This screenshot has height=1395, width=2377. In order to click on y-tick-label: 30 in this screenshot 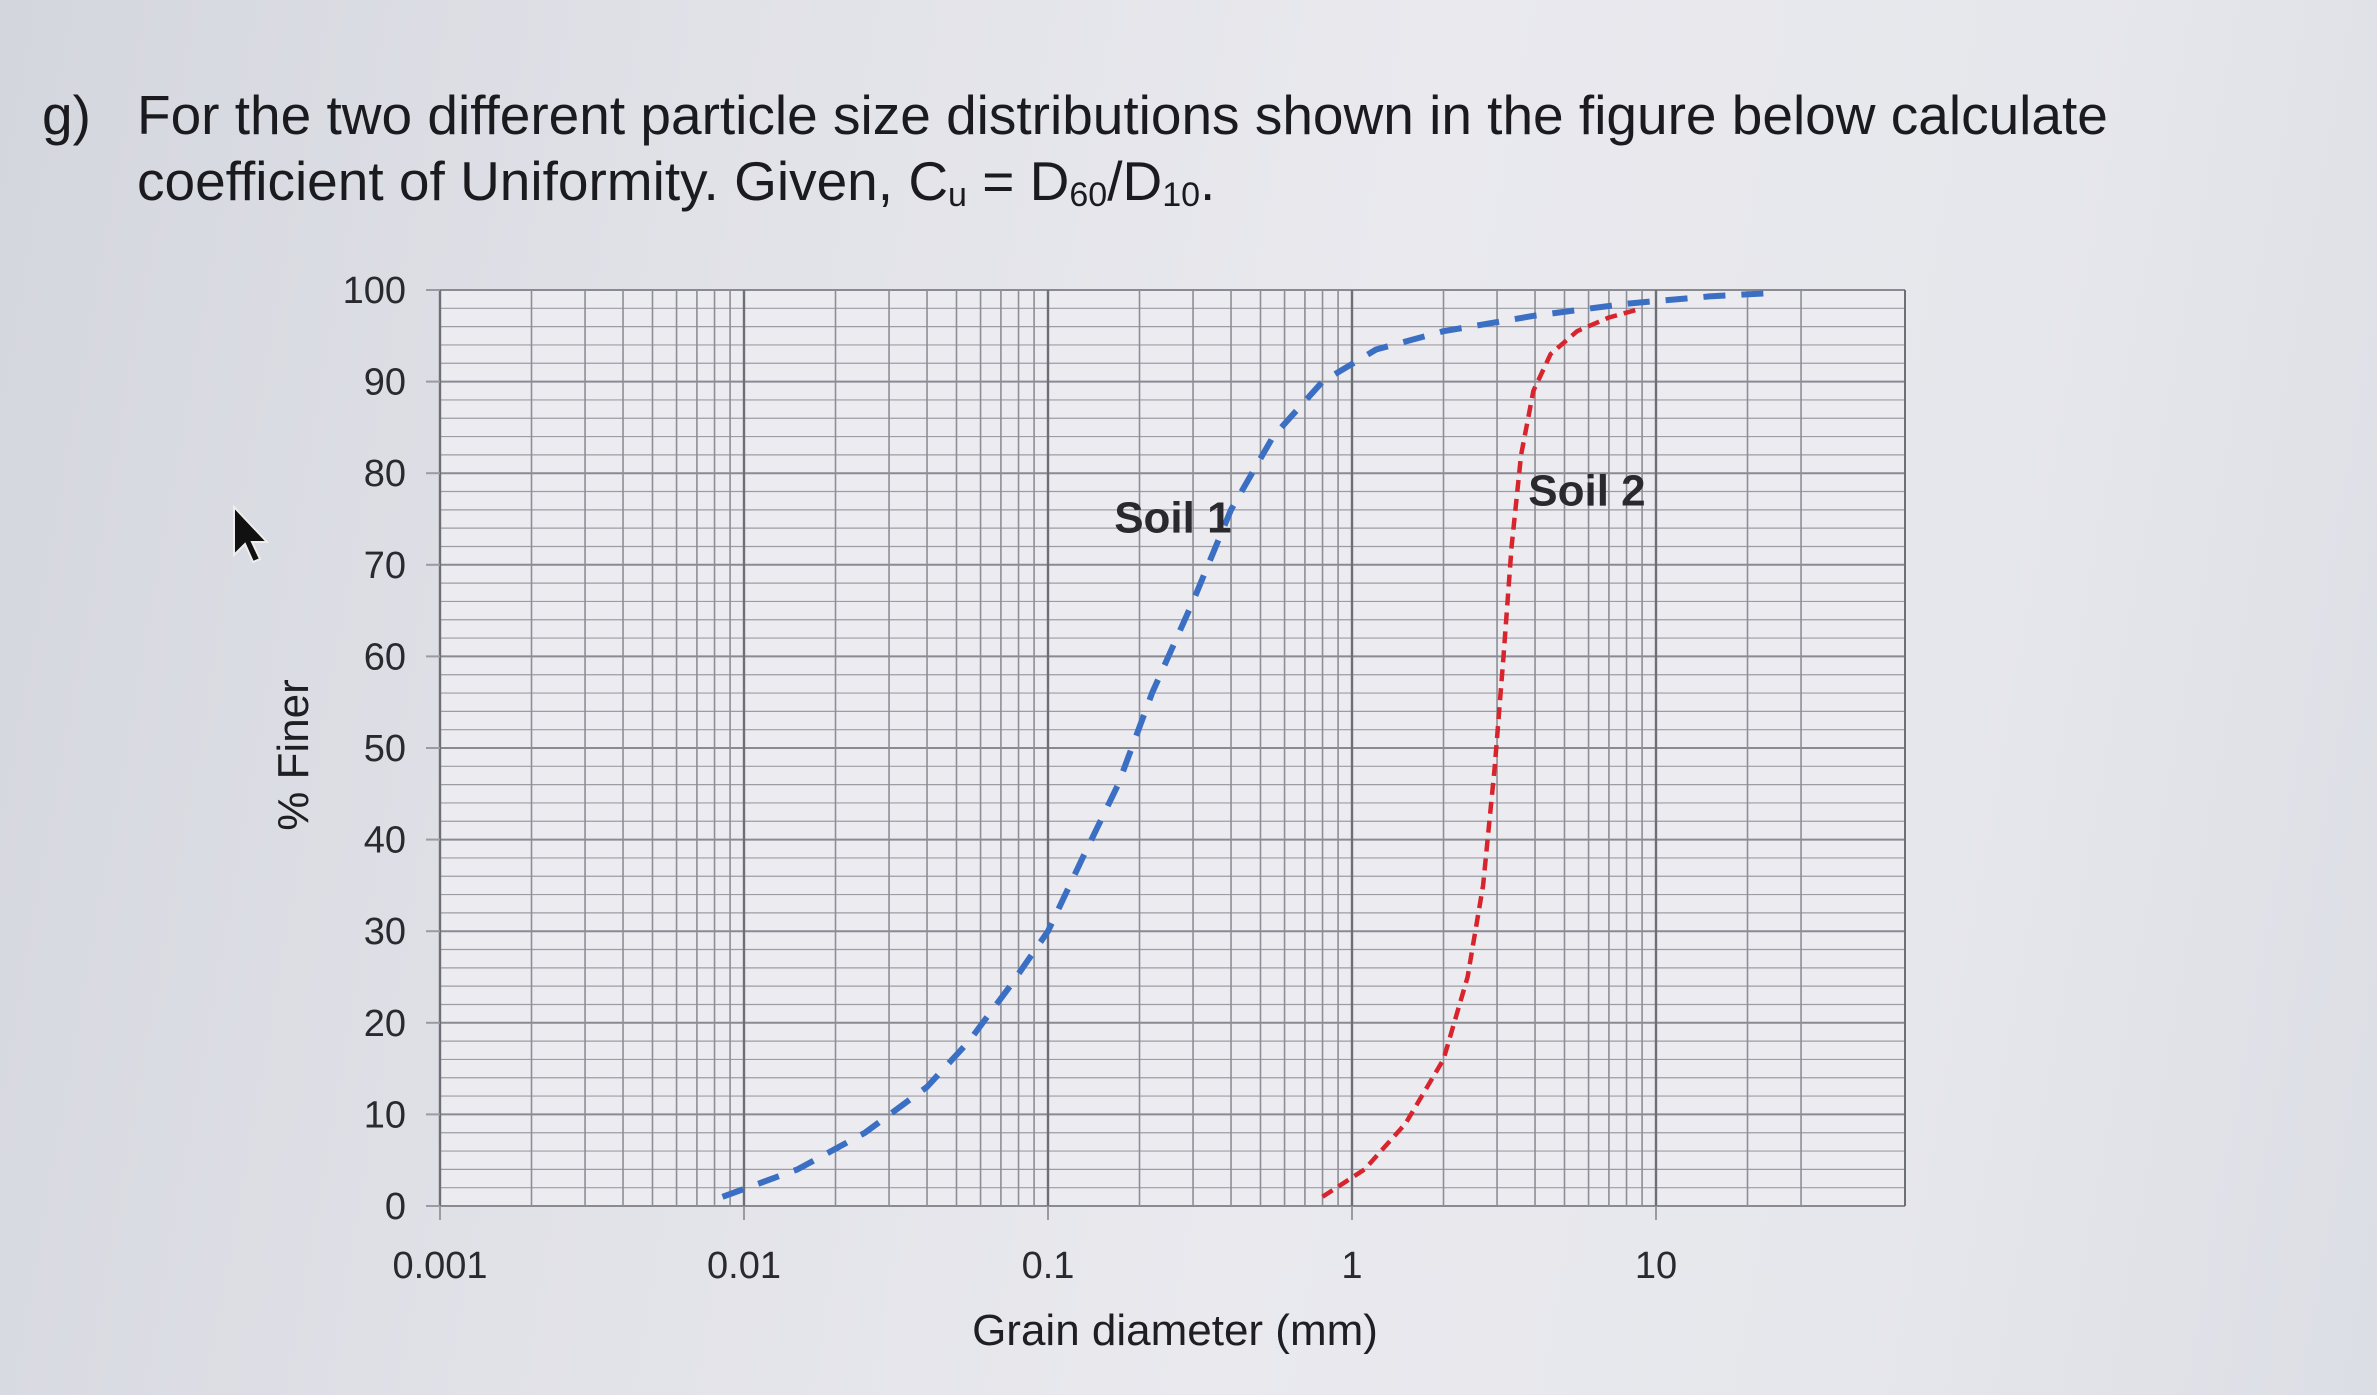, I will do `click(385, 932)`.